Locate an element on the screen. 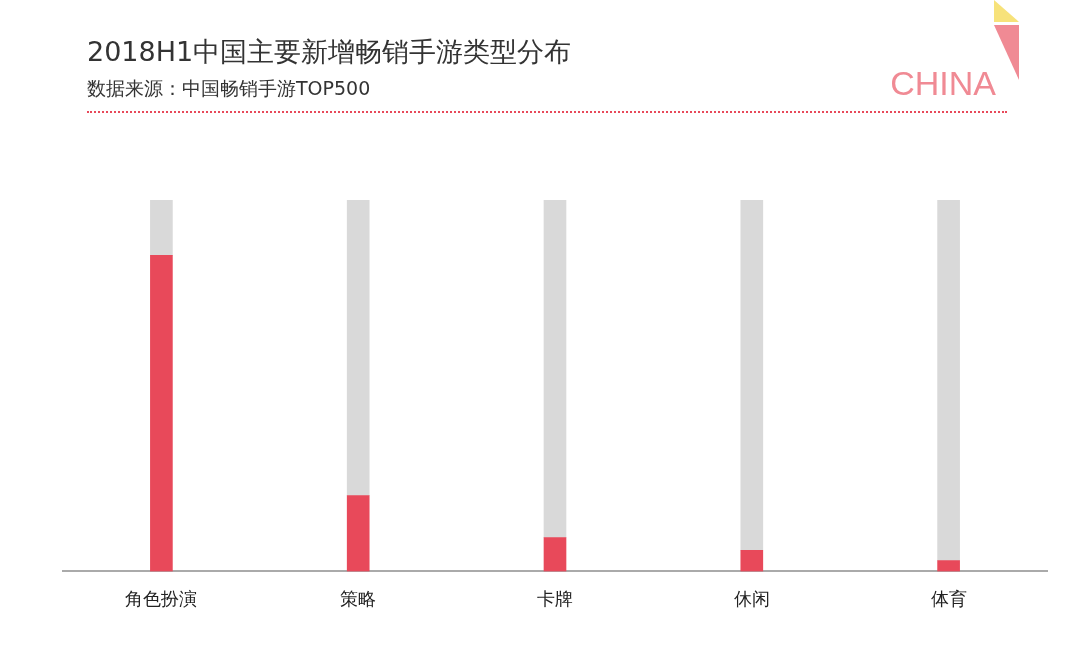 This screenshot has width=1080, height=661. chart-title: 2018H1中国主要新增畅销手游类型分布 is located at coordinates (329, 52).